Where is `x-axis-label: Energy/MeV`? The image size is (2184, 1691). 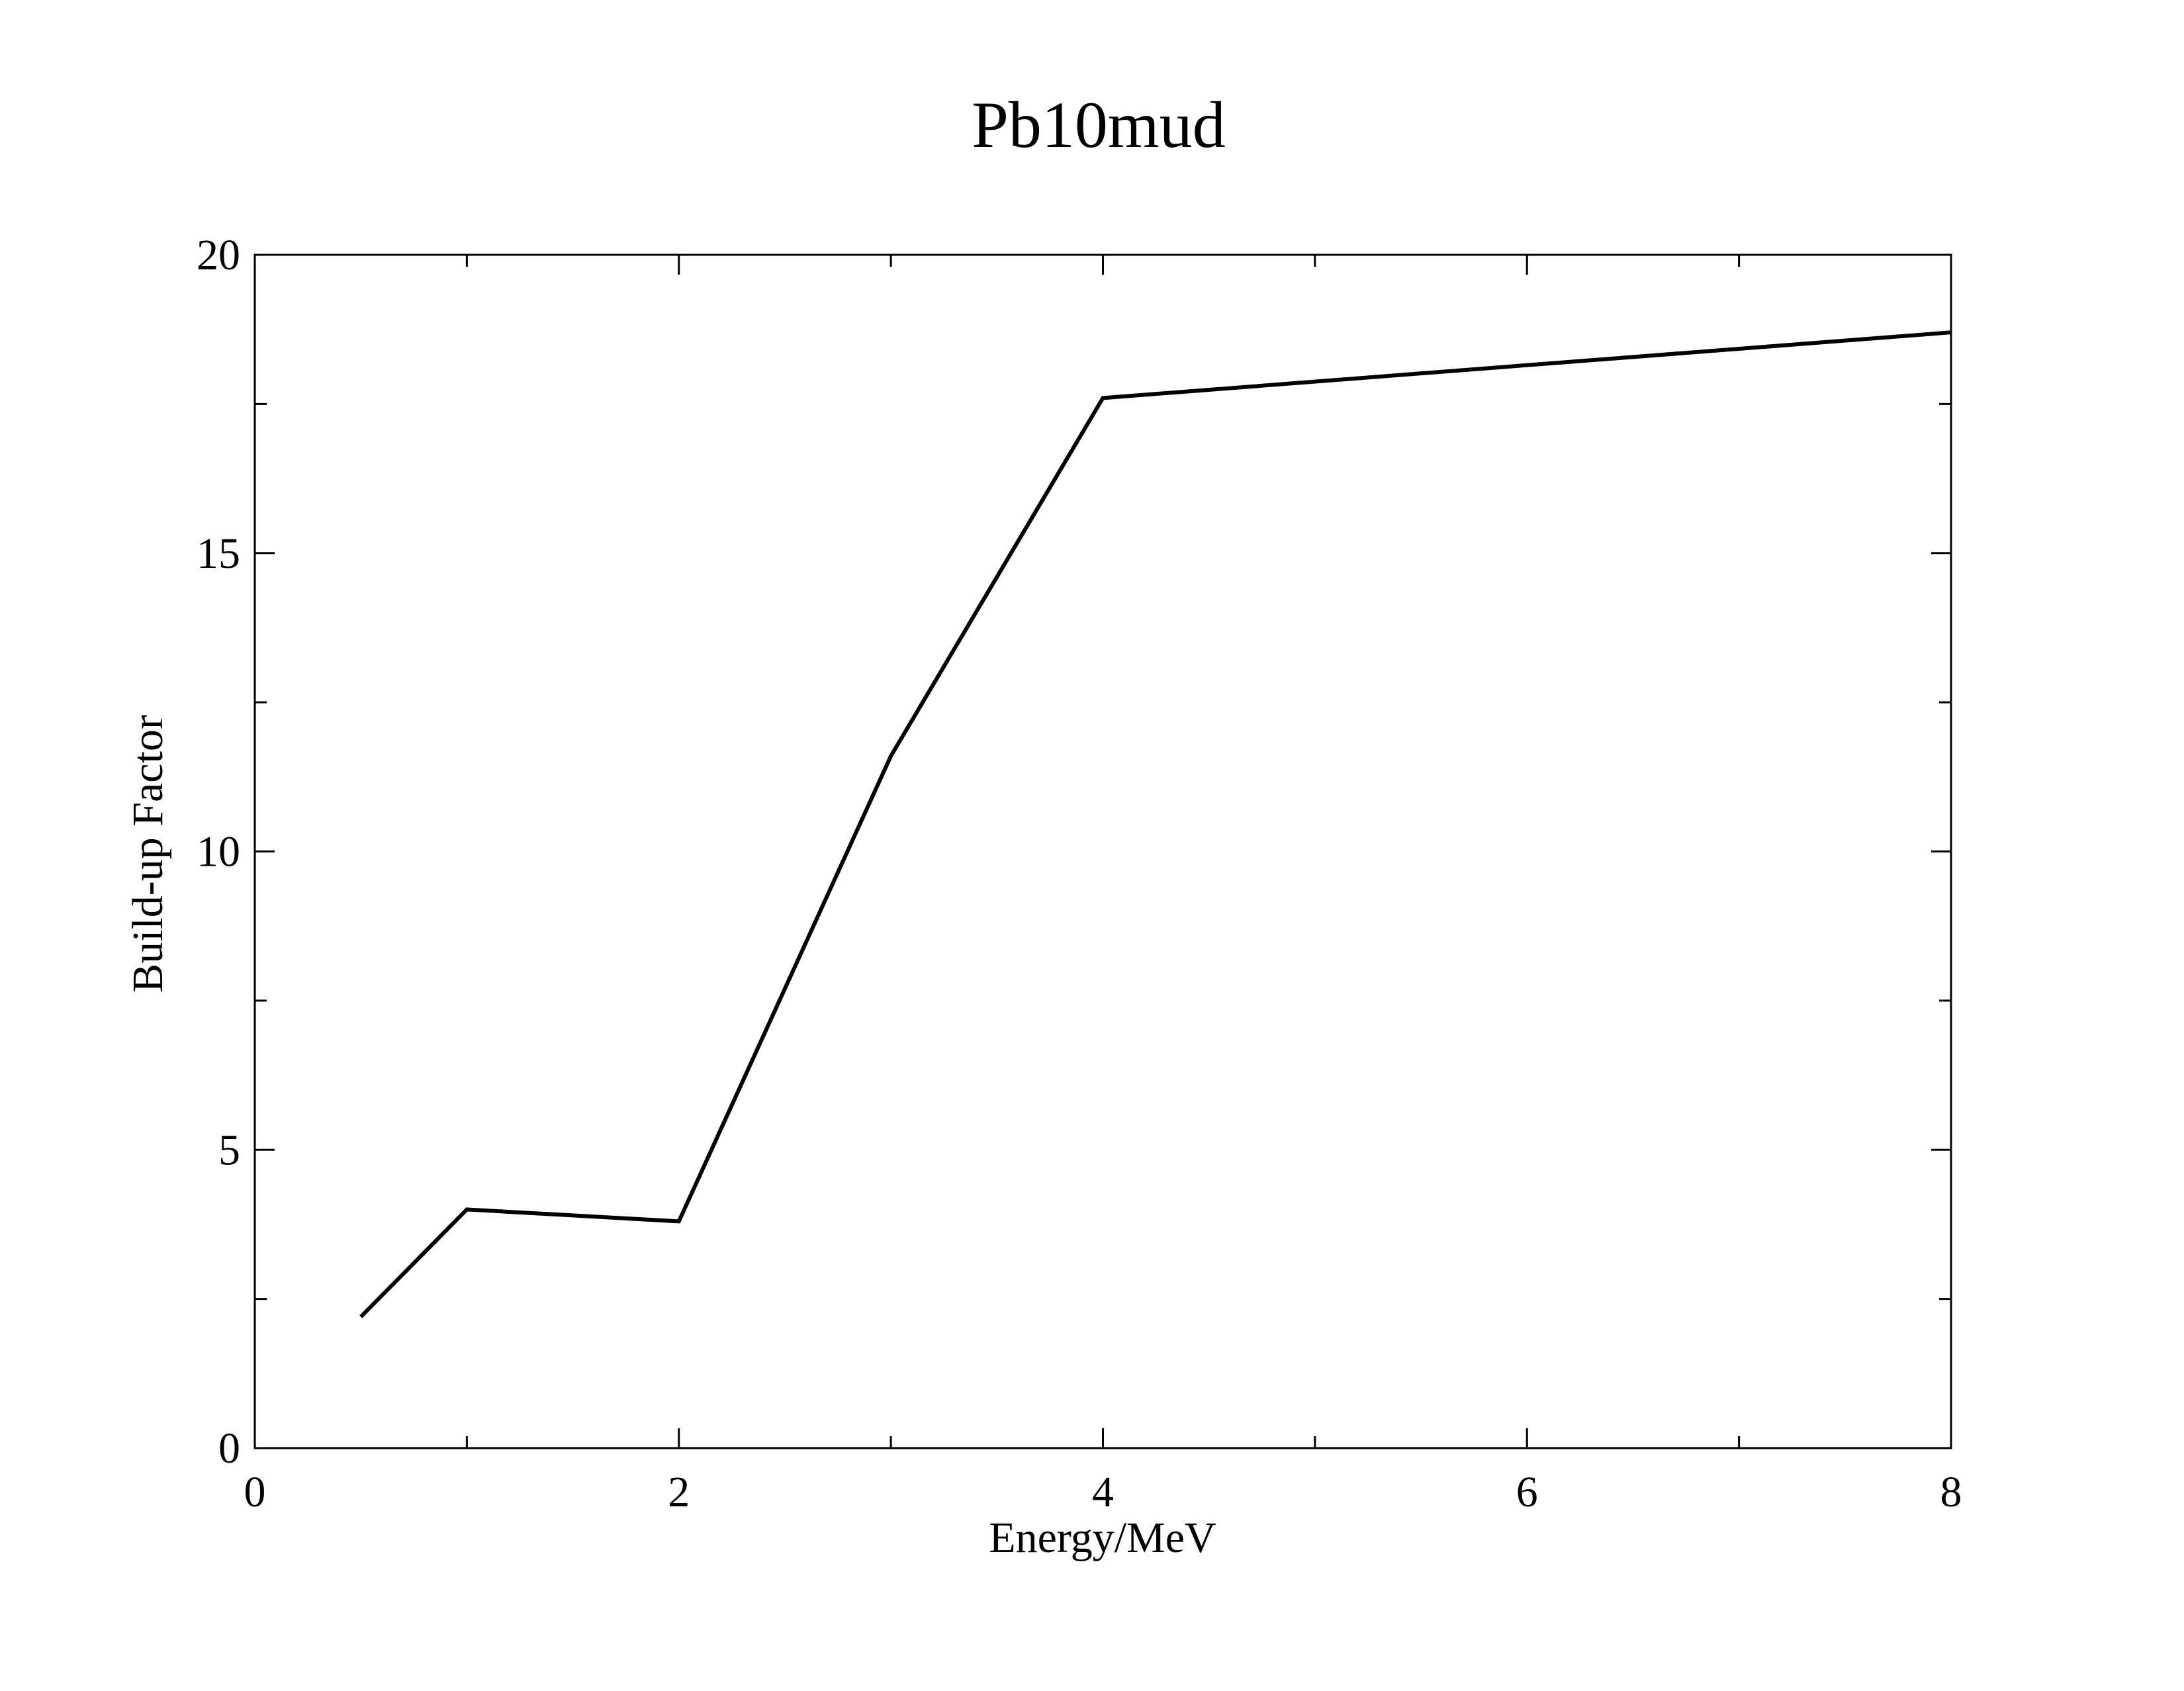 x-axis-label: Energy/MeV is located at coordinates (1102, 1538).